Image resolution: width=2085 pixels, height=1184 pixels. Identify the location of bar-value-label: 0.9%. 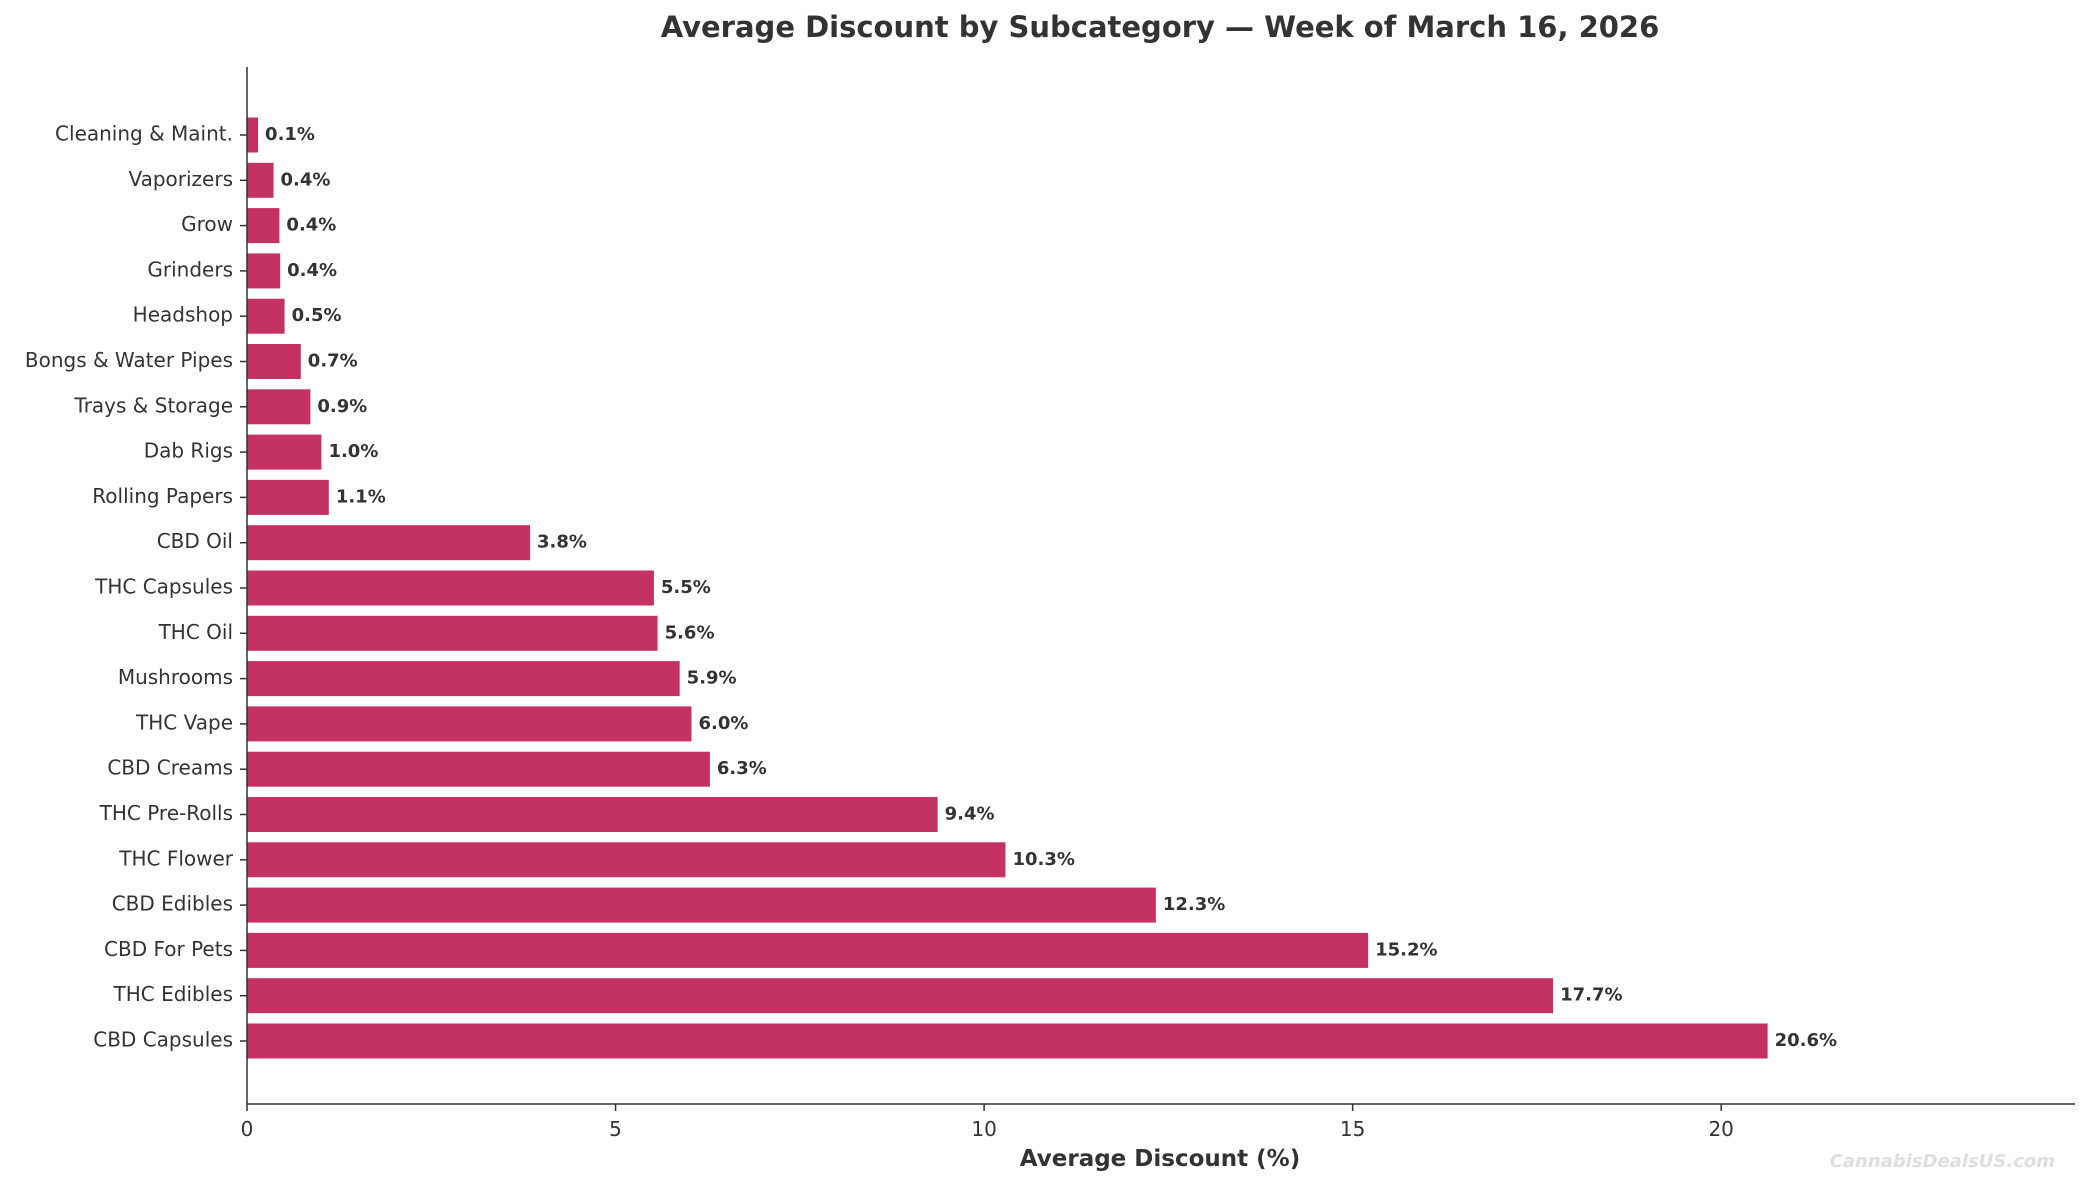
(342, 406).